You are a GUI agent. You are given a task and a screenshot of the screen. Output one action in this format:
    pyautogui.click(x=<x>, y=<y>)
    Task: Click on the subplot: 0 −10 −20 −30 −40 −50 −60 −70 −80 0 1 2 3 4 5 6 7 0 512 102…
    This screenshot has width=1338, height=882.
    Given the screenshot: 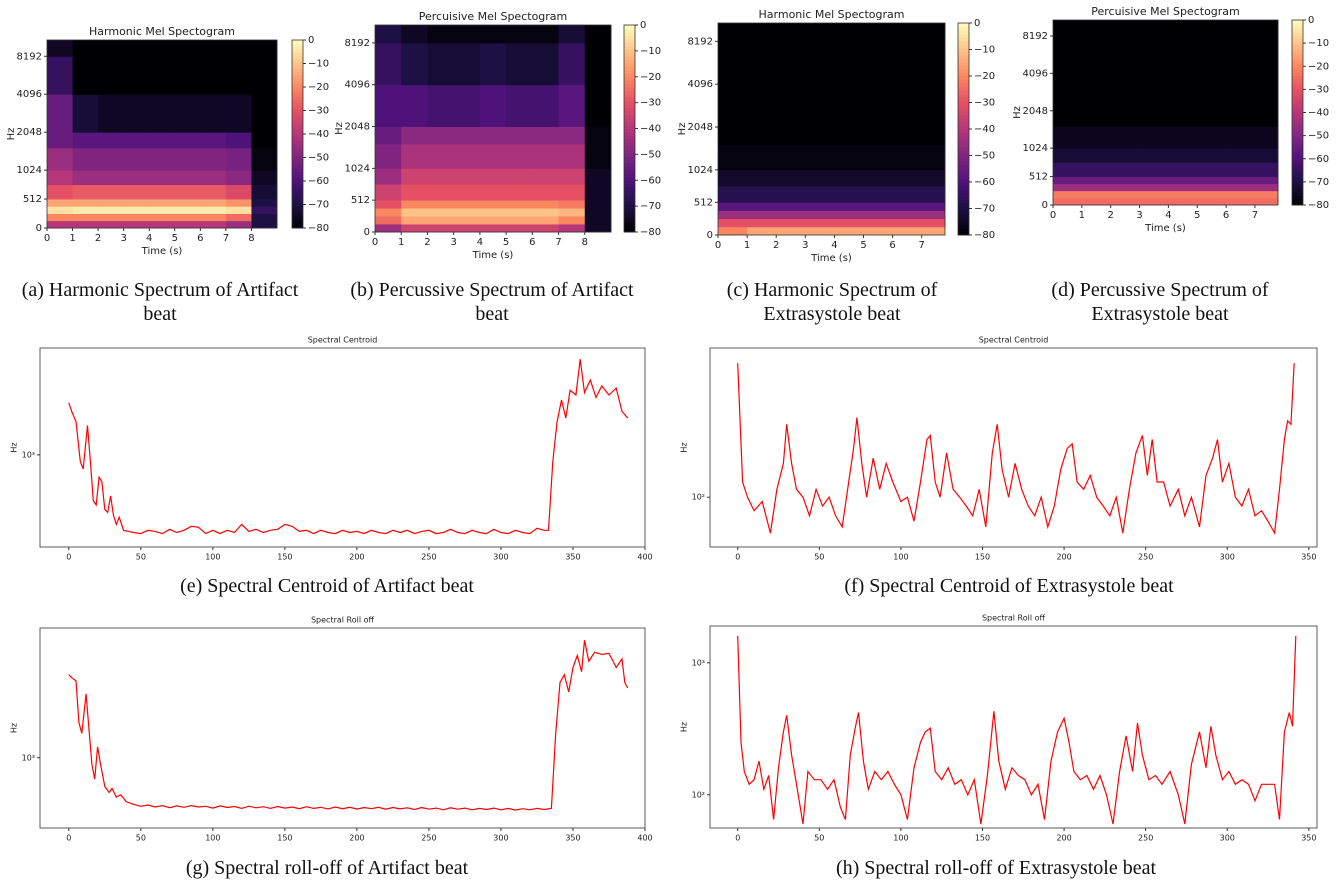 What is the action you would take?
    pyautogui.click(x=836, y=136)
    